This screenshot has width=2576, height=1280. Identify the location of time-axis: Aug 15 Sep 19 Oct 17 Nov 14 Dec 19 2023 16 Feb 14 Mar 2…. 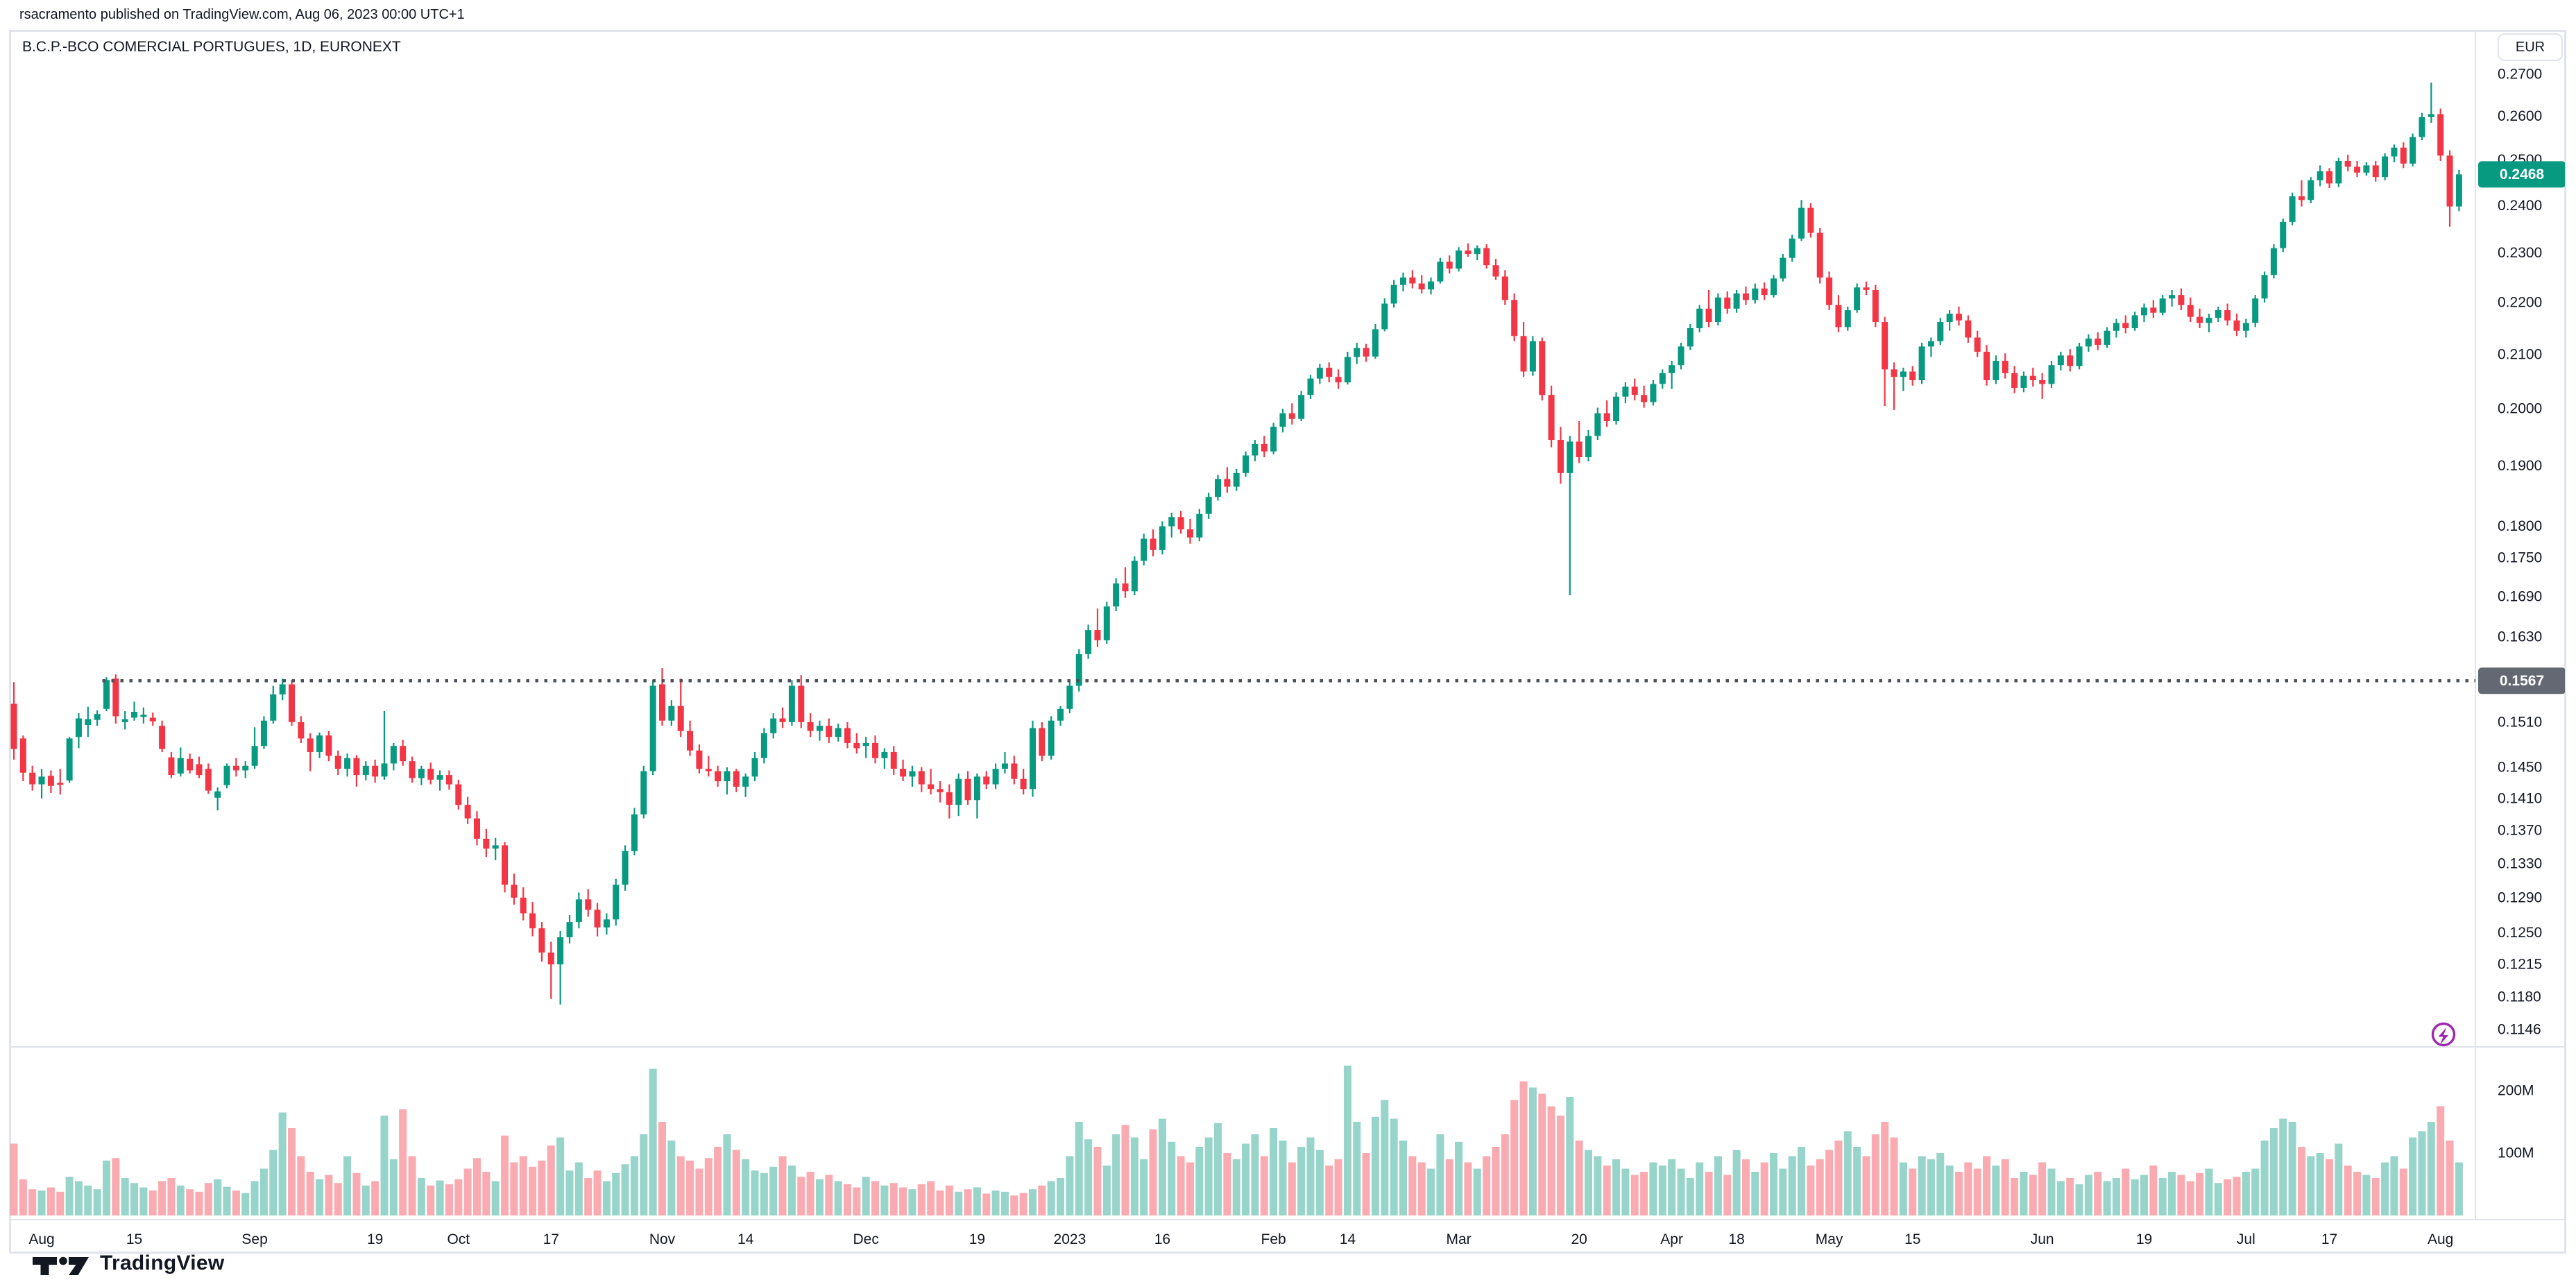
(1240, 1239).